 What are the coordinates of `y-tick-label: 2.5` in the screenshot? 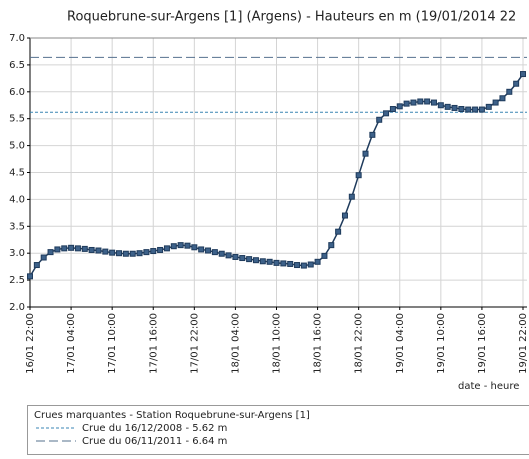 It's located at (17, 280).